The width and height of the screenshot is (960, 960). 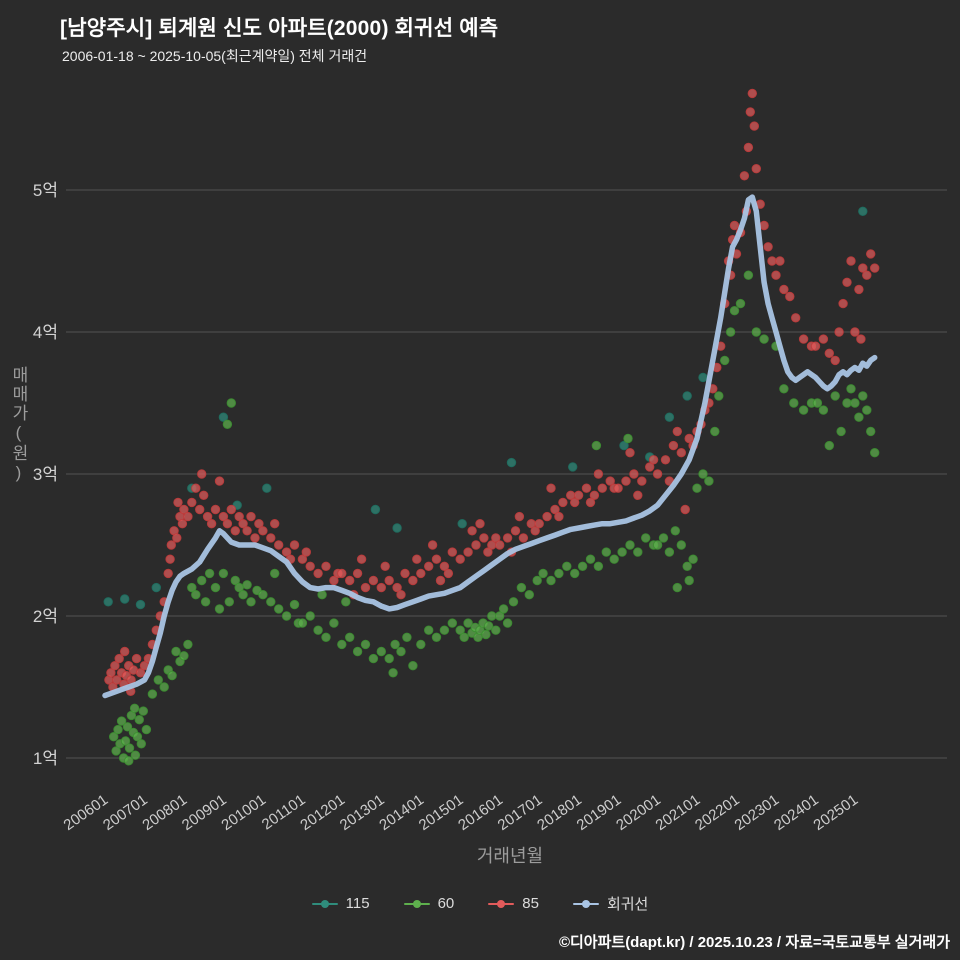 I want to click on x-tick-label: 200701, so click(x=125, y=812).